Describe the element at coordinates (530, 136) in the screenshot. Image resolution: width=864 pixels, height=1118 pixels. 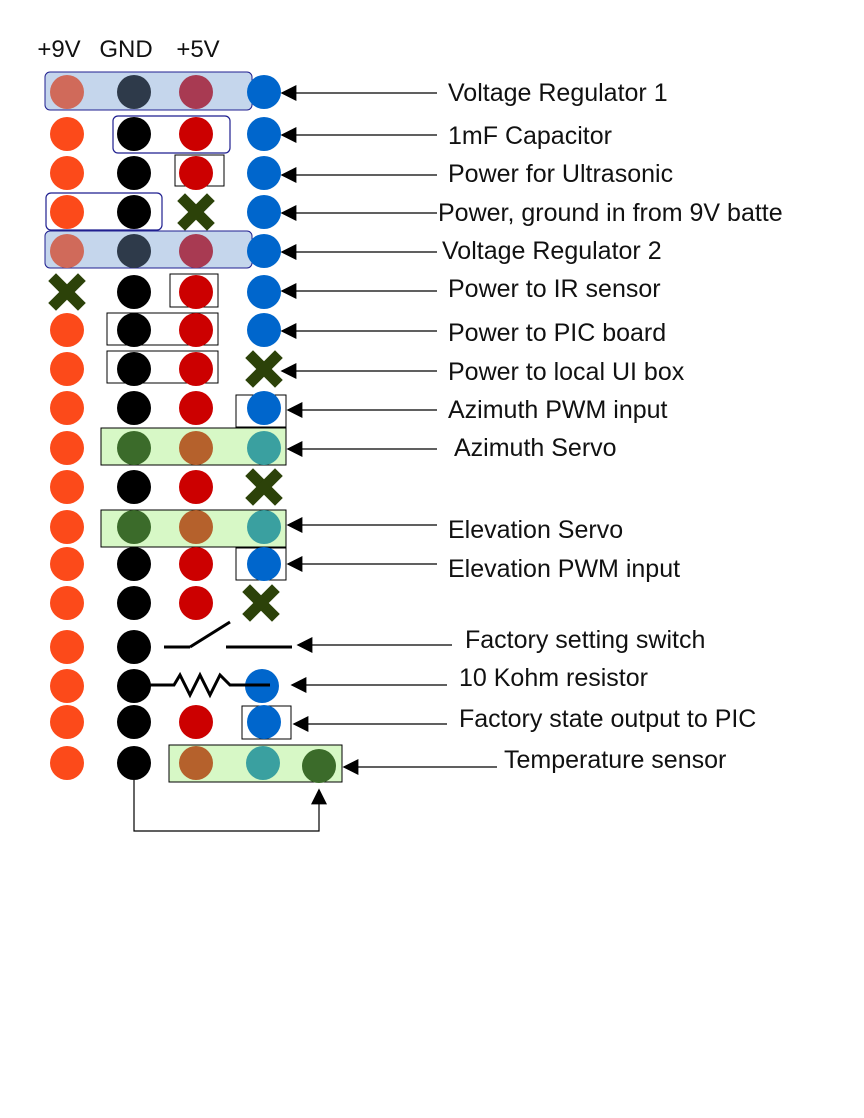
I see `label-capacitor: 1mF Capacitor` at that location.